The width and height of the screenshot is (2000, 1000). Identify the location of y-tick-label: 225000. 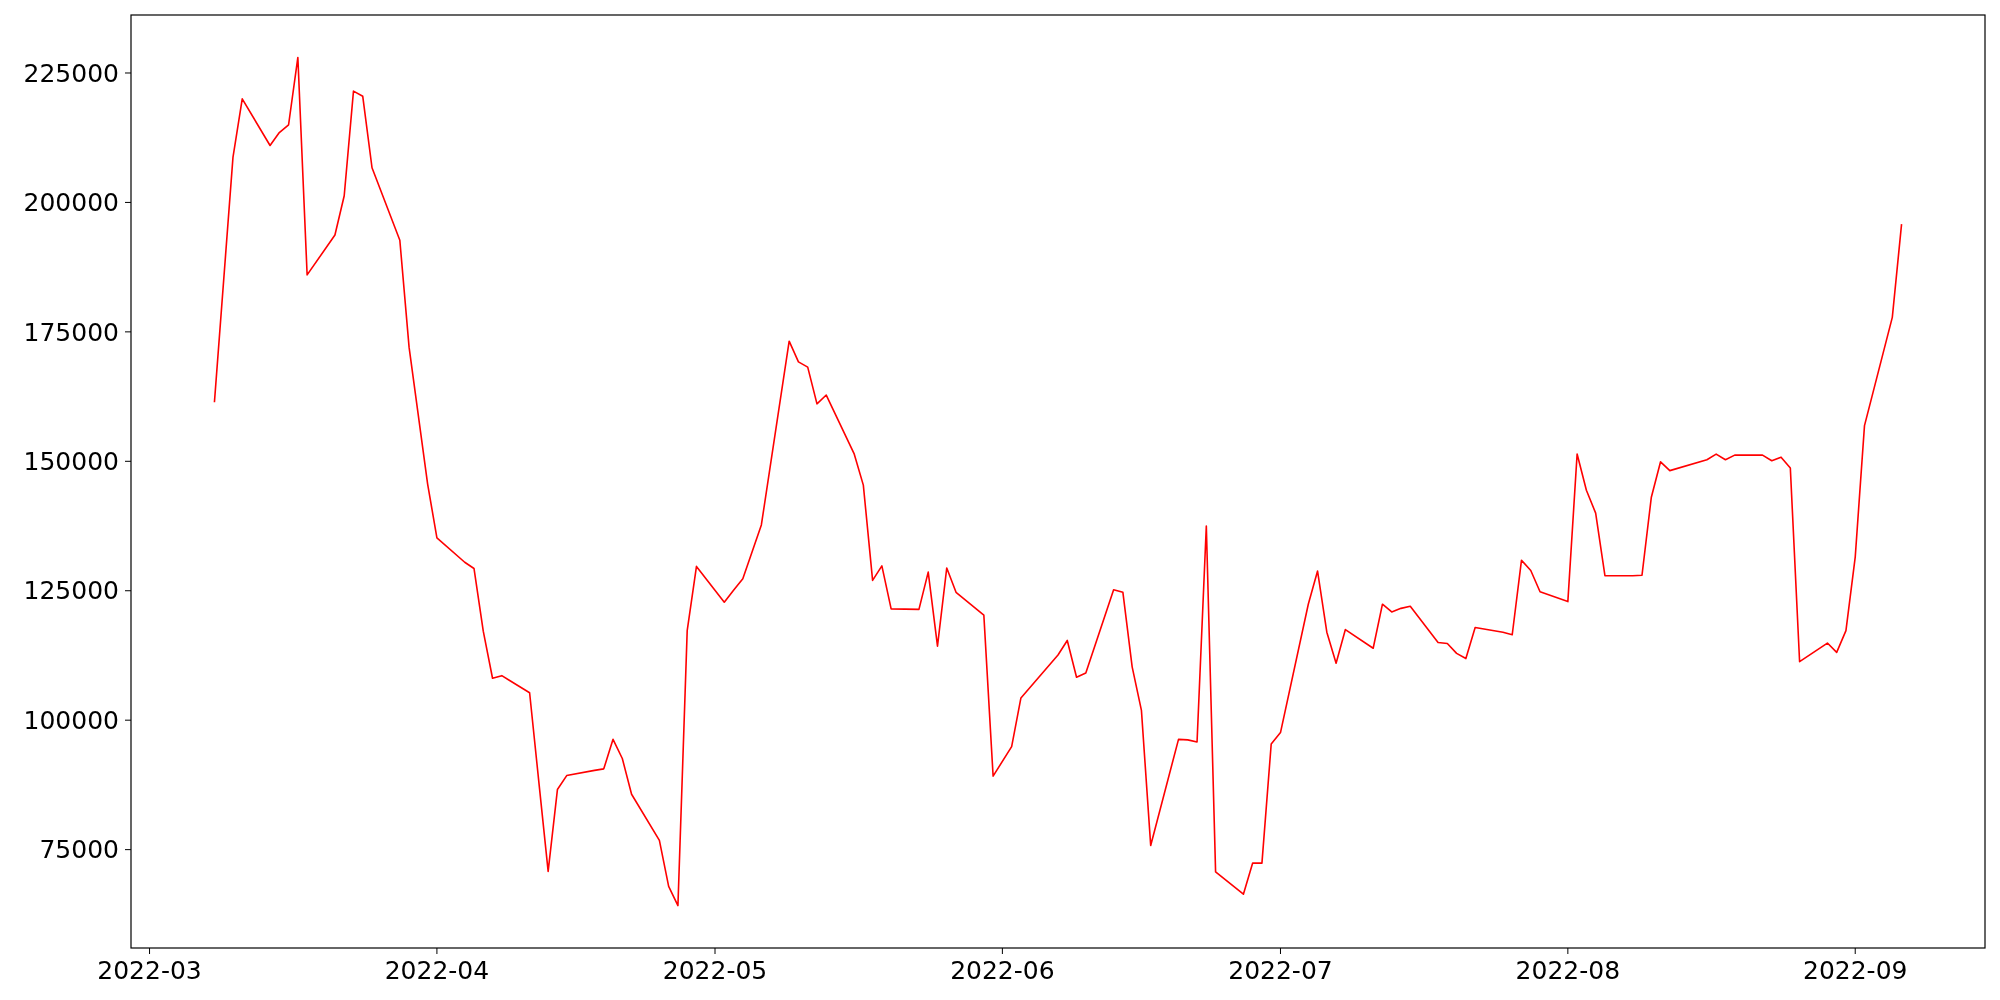
(71, 73).